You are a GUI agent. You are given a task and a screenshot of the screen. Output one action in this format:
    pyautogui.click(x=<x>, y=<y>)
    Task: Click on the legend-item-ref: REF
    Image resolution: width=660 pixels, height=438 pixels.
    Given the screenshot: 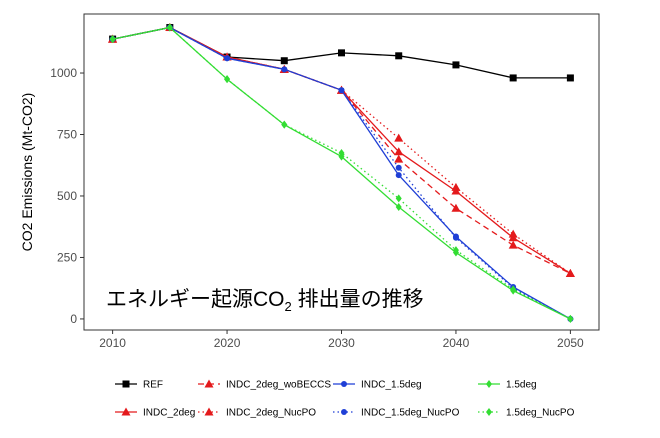 What is the action you would take?
    pyautogui.click(x=139, y=385)
    